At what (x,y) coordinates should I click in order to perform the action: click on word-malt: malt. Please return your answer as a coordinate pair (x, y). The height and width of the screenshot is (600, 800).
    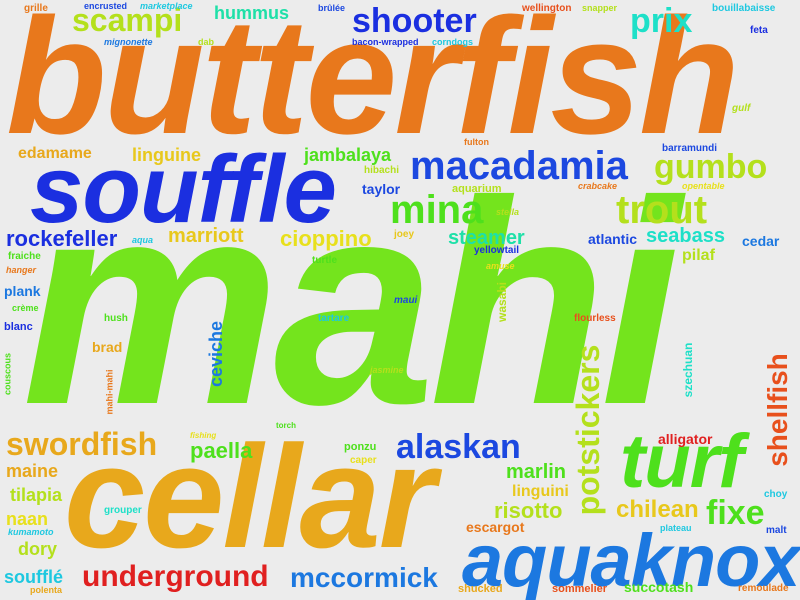
    Looking at the image, I should click on (776, 530).